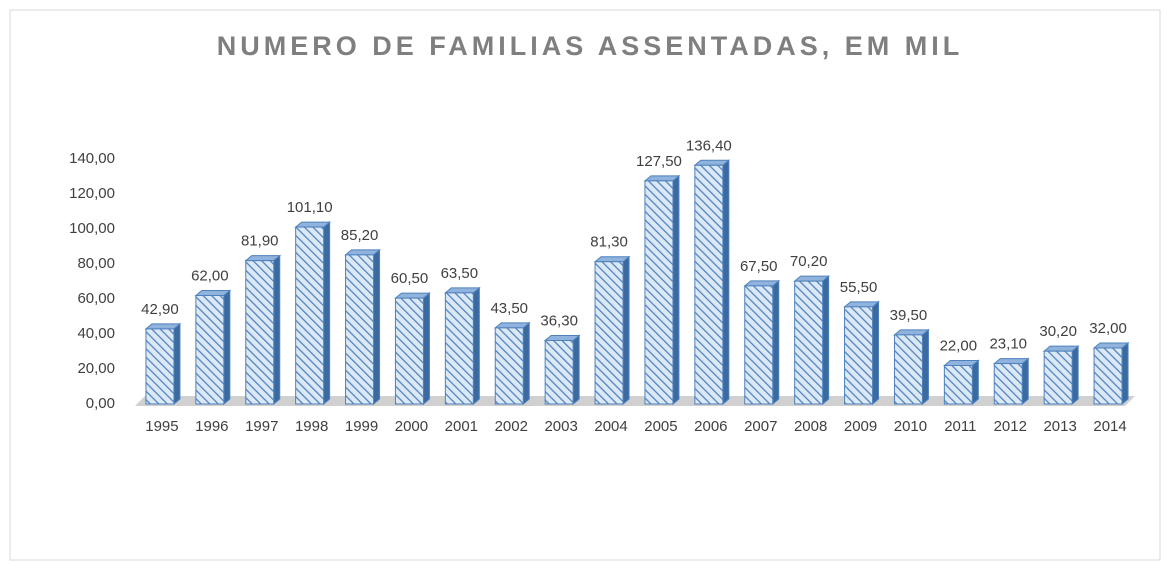 This screenshot has height=568, width=1171. I want to click on x-tick-label: 1996, so click(211, 426).